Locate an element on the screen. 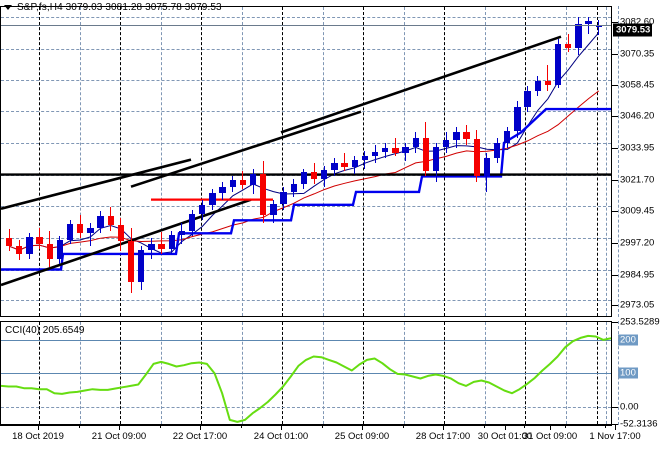  time-axis-label: 21 Oct 09:00 is located at coordinates (119, 436).